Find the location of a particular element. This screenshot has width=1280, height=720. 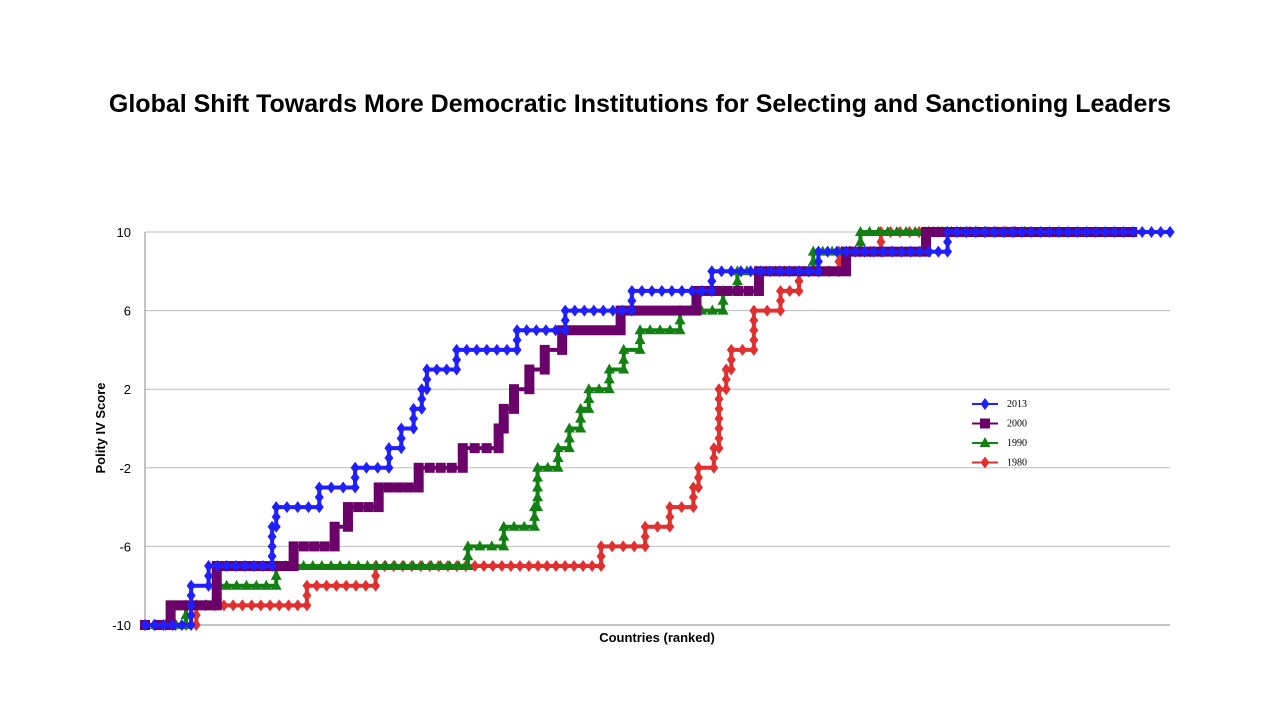

legend-item-1990: 1990 is located at coordinates (999, 443).